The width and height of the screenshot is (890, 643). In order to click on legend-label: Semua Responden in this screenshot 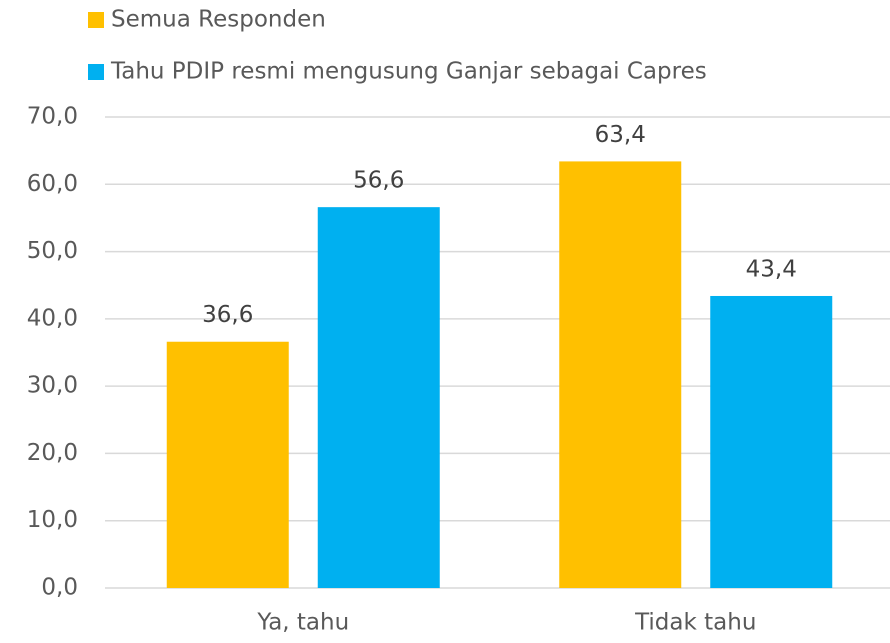, I will do `click(218, 20)`.